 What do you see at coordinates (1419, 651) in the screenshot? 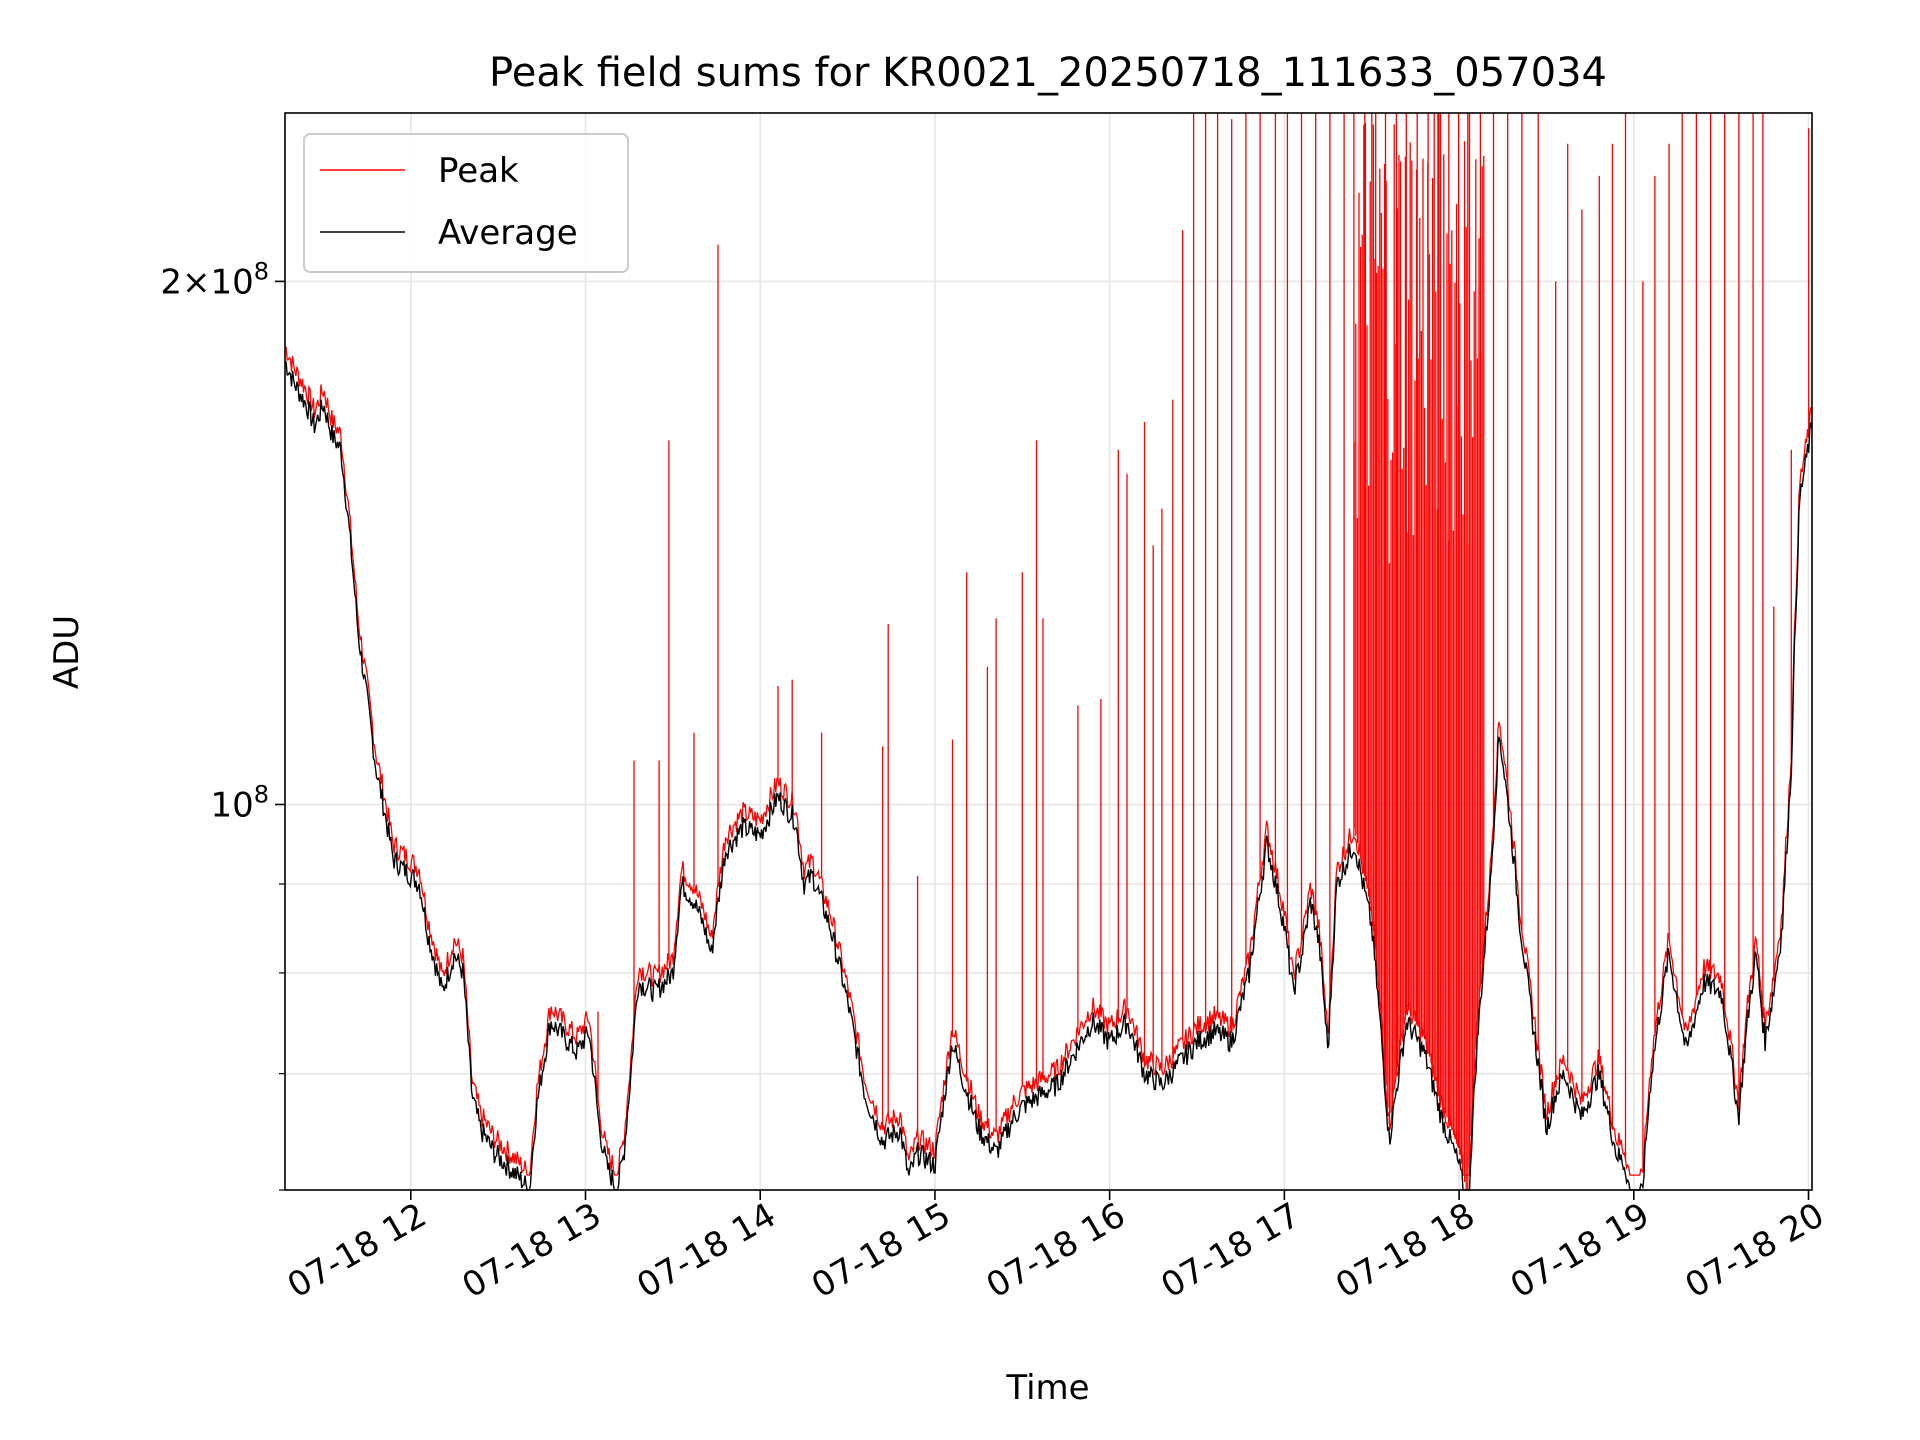
I see `peak-dense-band` at bounding box center [1419, 651].